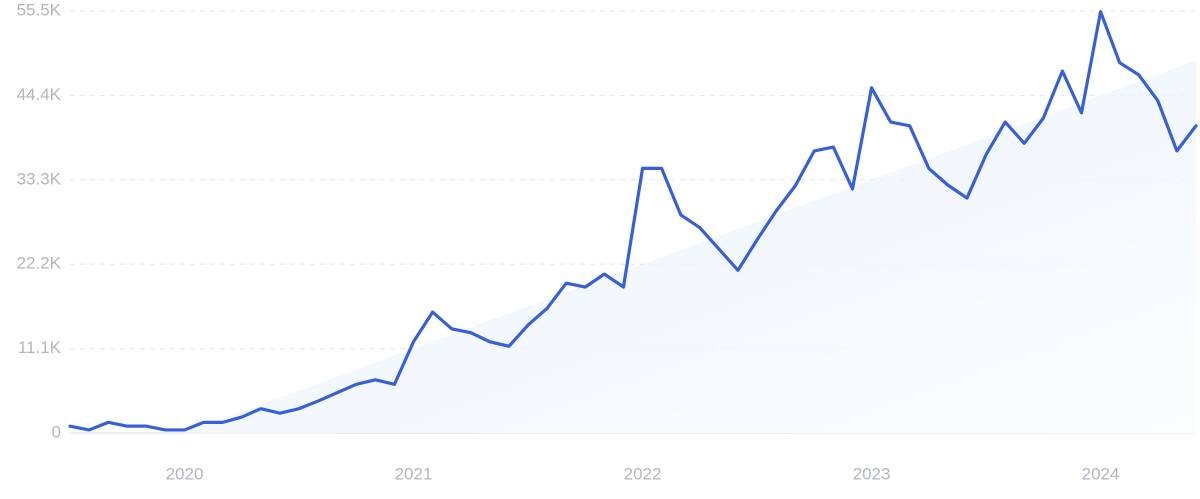 The width and height of the screenshot is (1200, 499). I want to click on y-tick-label: 11.1K, so click(40, 347).